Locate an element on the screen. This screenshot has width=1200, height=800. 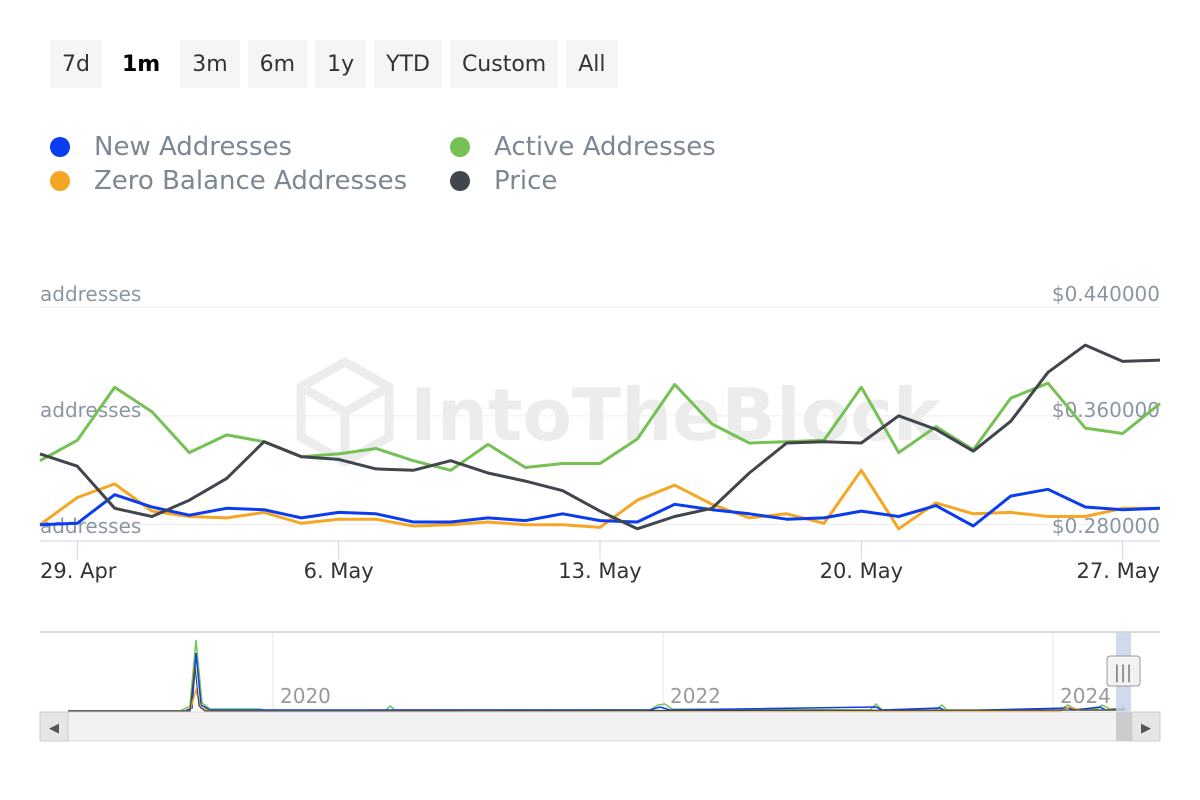
scroll-left-arrow-icon: ◀ is located at coordinates (54, 728).